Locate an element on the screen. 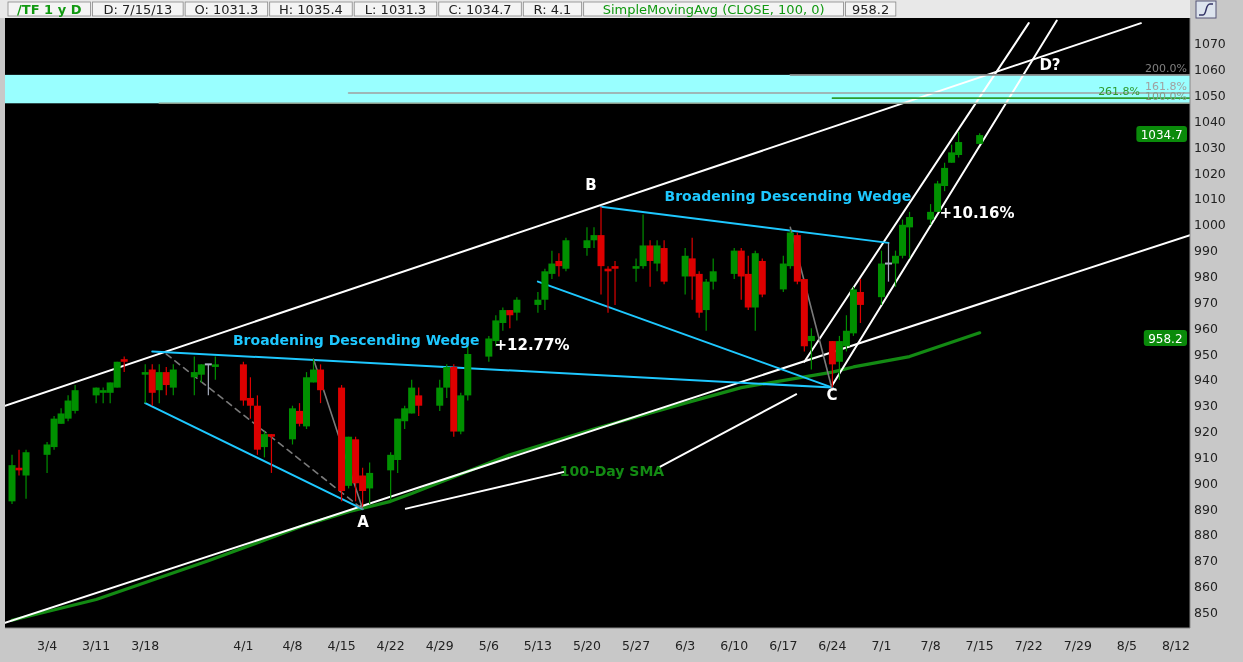 This screenshot has width=1243, height=662. annotation: B is located at coordinates (591, 184).